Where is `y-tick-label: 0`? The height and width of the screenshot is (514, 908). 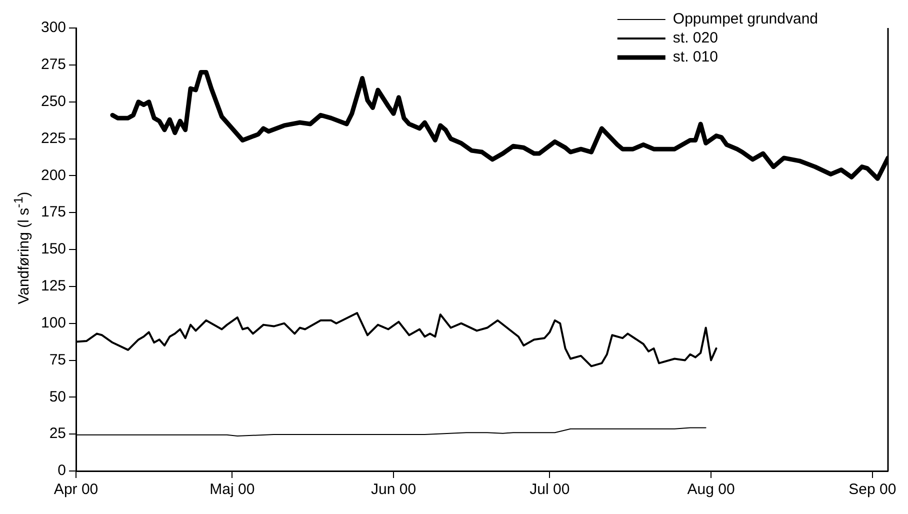
y-tick-label: 0 is located at coordinates (62, 471).